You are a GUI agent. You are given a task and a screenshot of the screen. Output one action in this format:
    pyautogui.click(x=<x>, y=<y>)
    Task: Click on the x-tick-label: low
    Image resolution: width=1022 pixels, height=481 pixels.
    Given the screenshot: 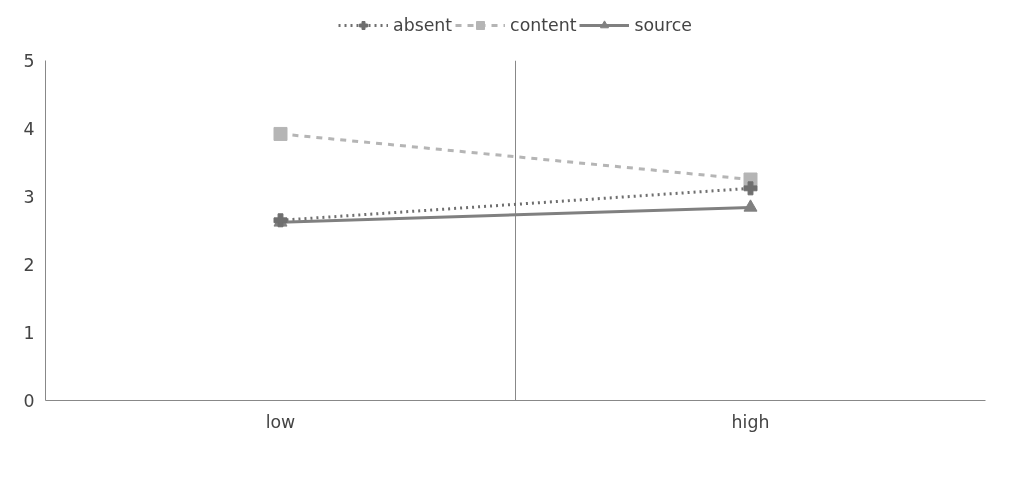 What is the action you would take?
    pyautogui.click(x=280, y=421)
    